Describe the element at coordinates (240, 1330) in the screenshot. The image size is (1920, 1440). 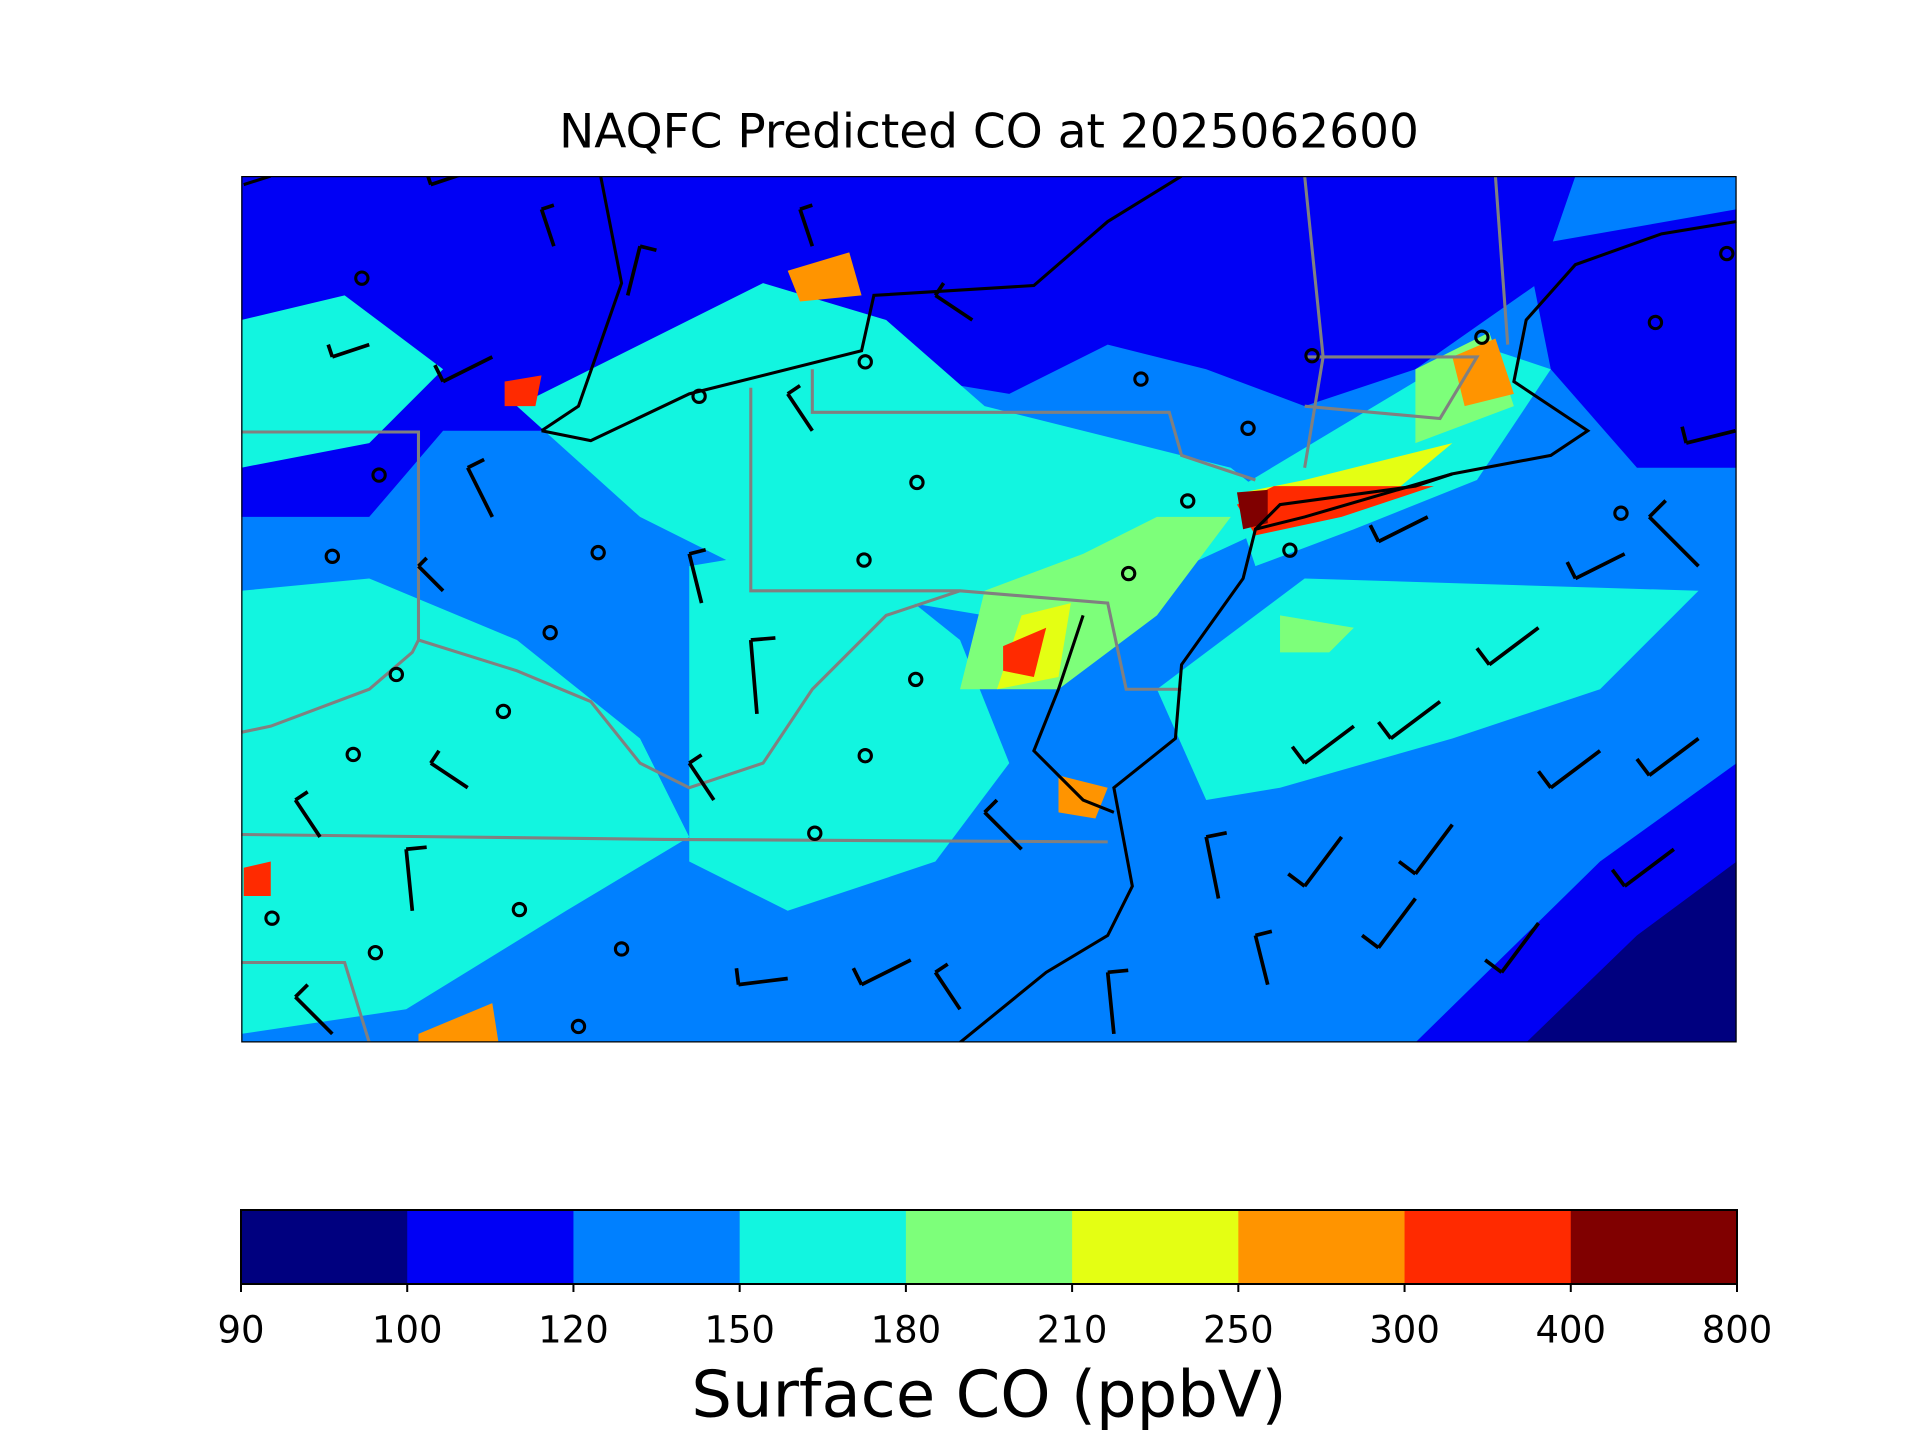
I see `colorbar-tick-label: 90` at that location.